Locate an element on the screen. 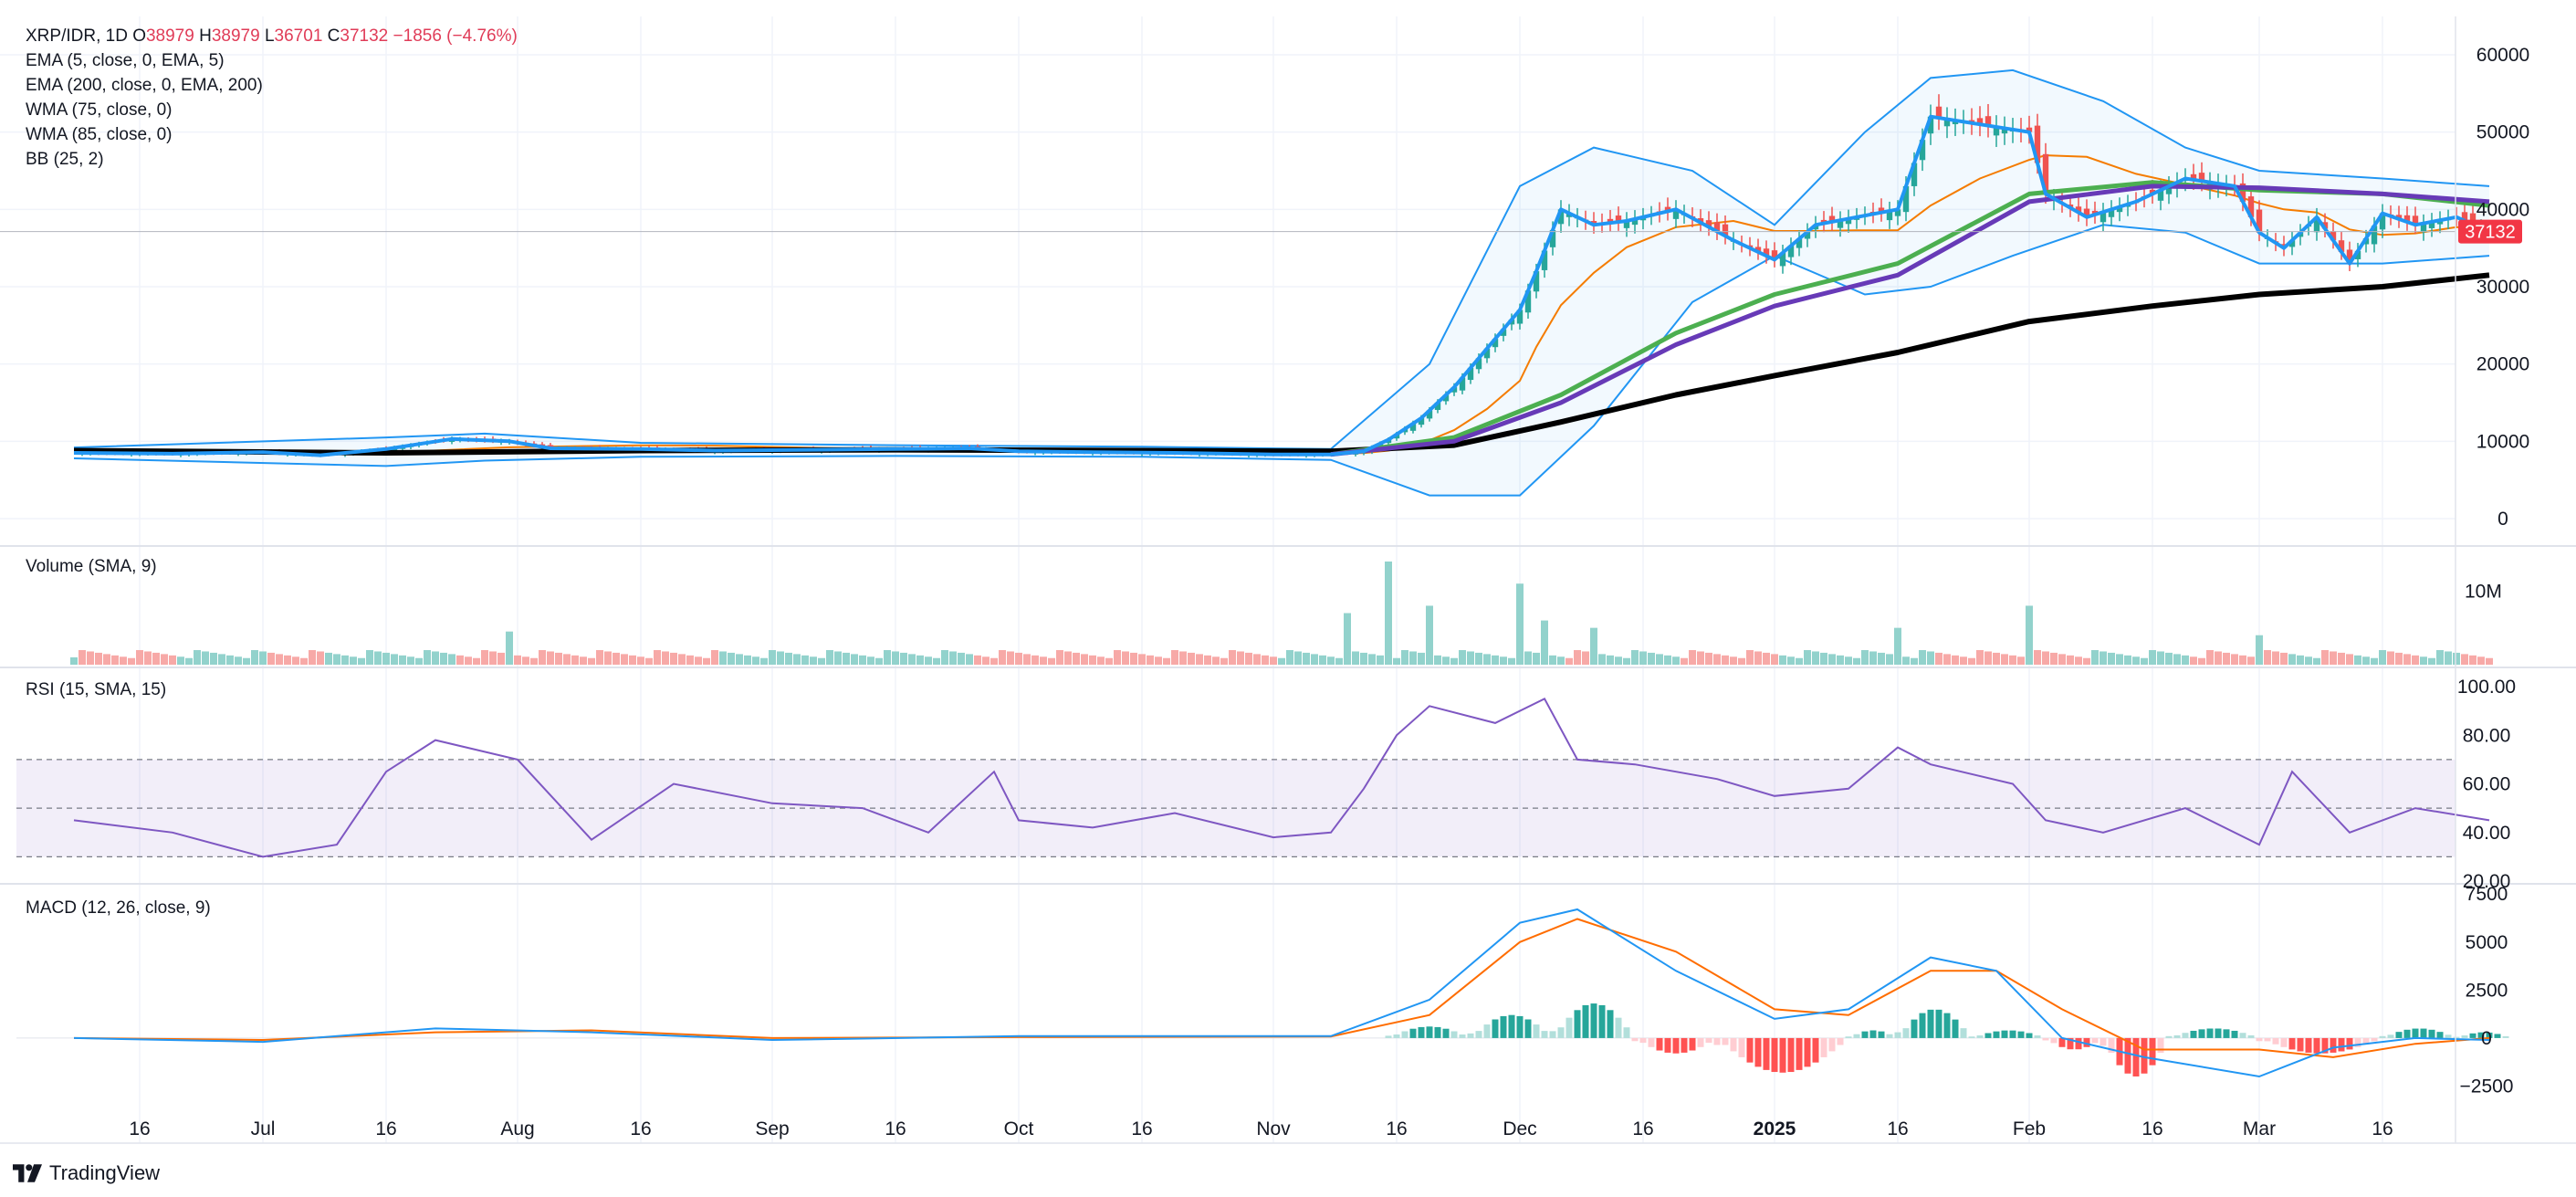 This screenshot has width=2576, height=1197. rsi-panel is located at coordinates (1253, 777).